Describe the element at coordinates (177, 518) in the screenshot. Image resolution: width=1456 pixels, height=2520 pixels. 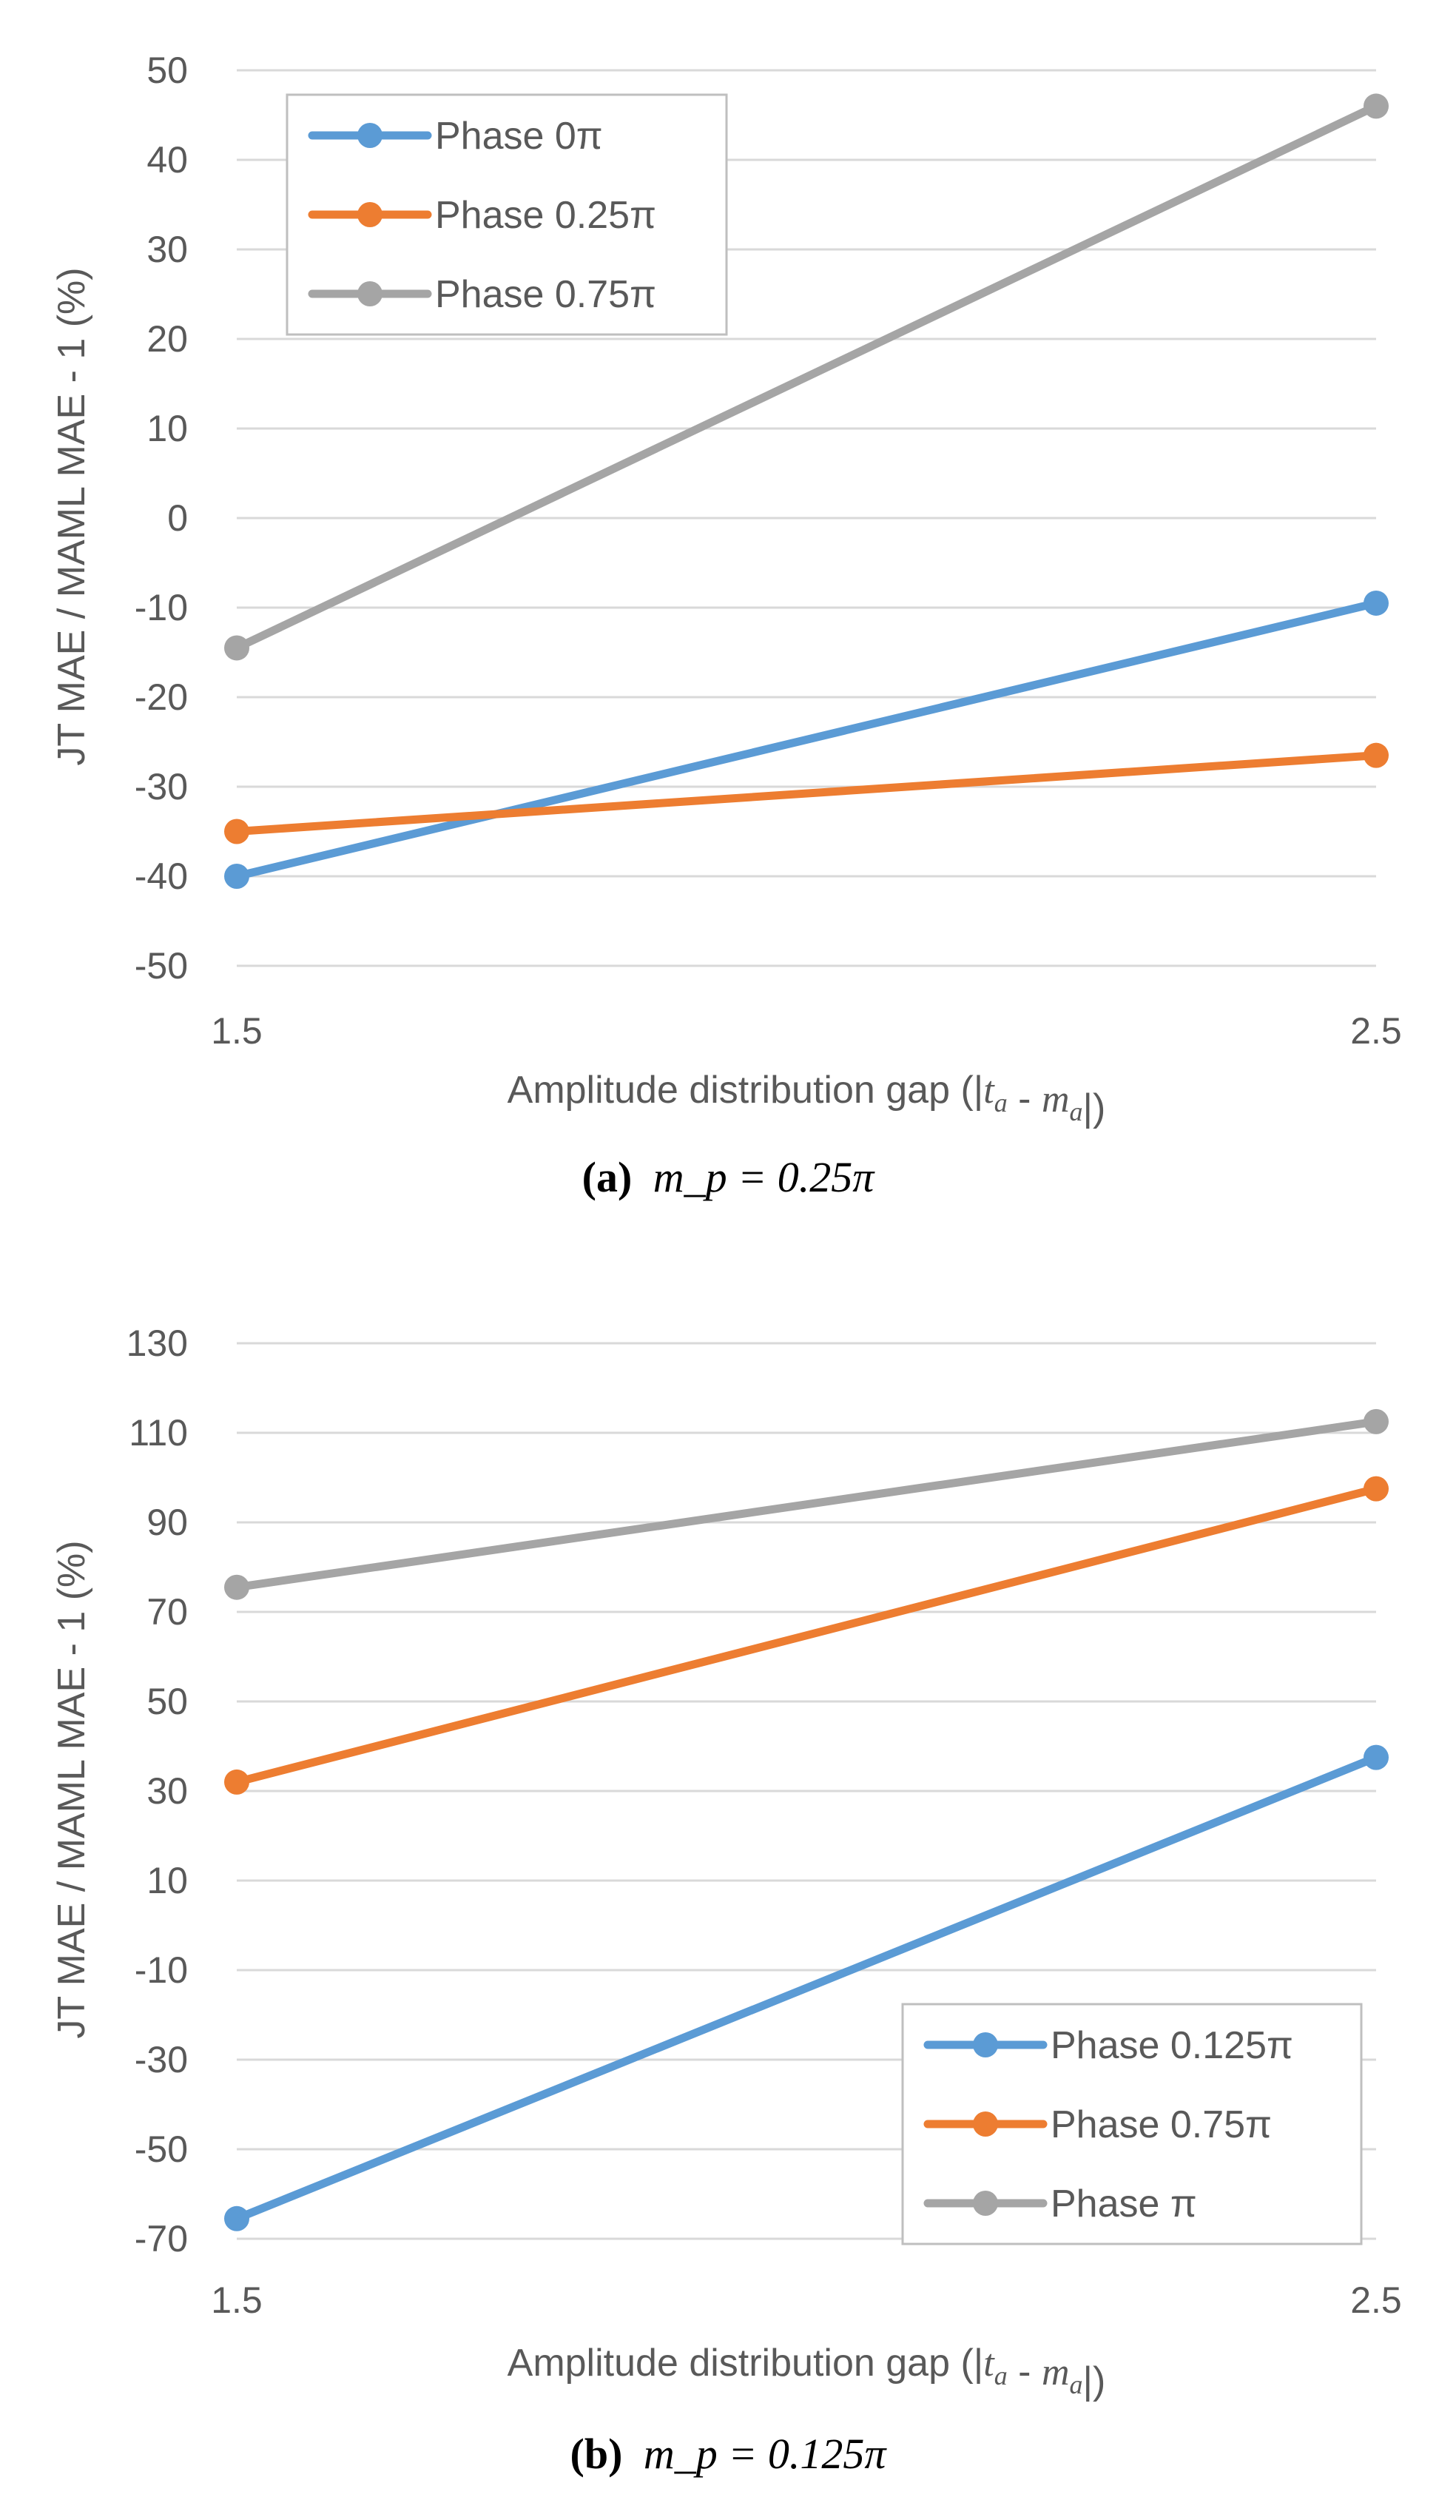
I see `chart-a-y-tick-label: 0` at that location.